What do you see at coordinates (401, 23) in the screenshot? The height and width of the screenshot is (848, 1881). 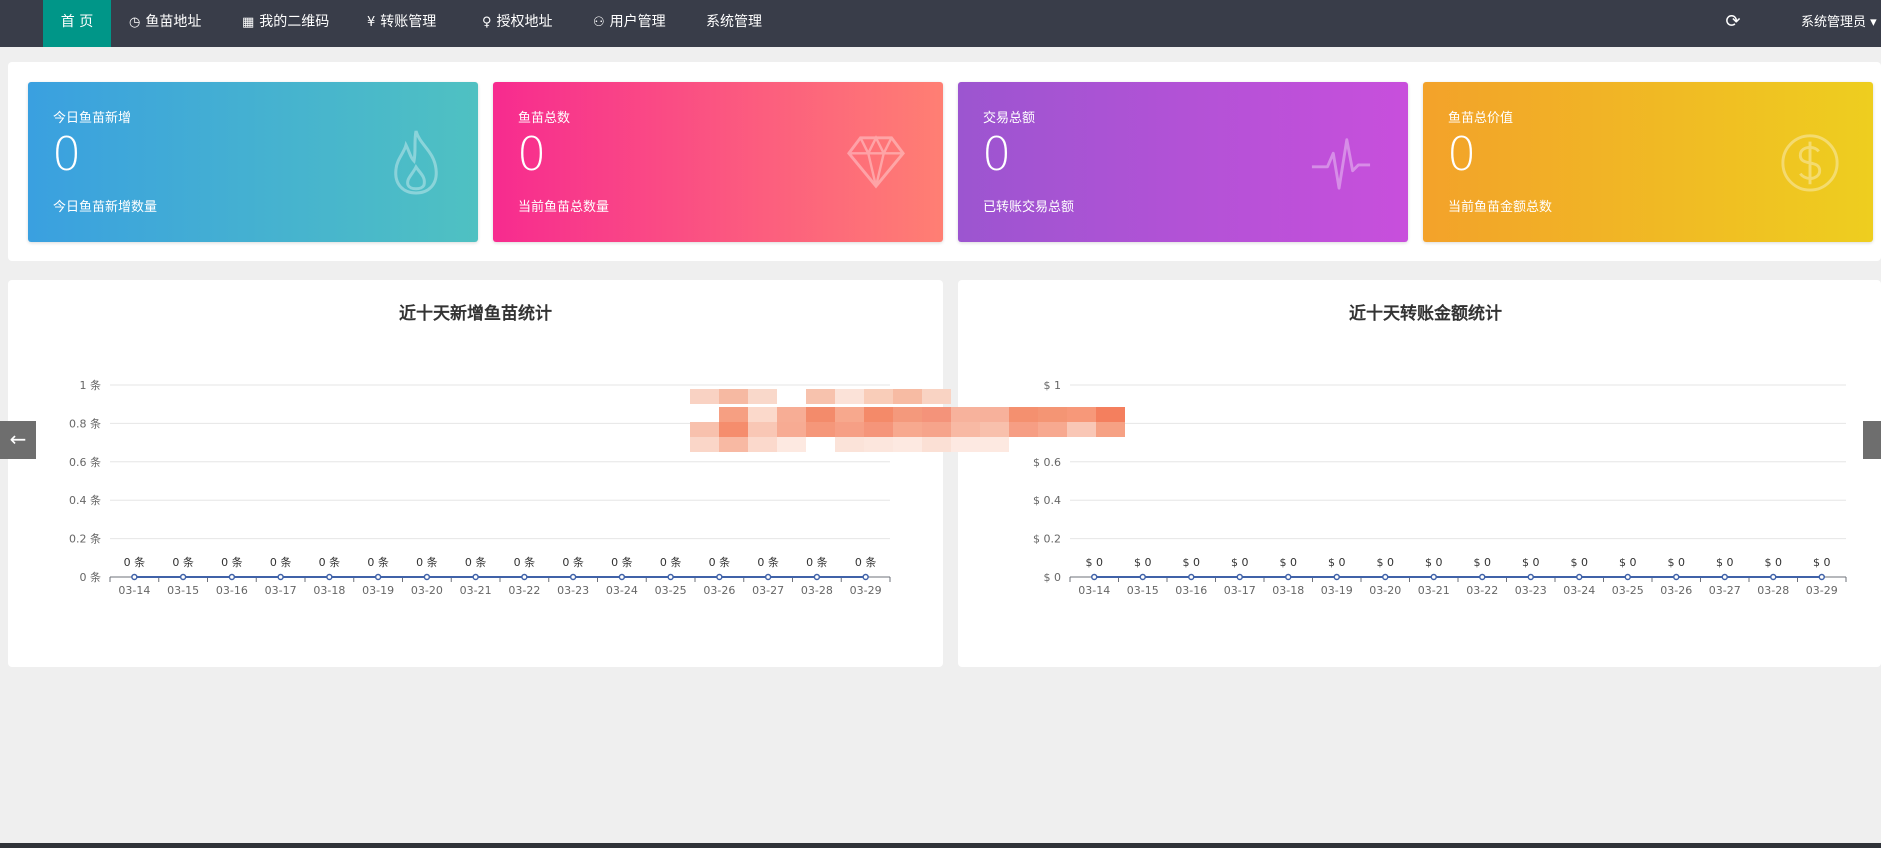 I see `nav-transfer-management: ¥ 转账管理` at bounding box center [401, 23].